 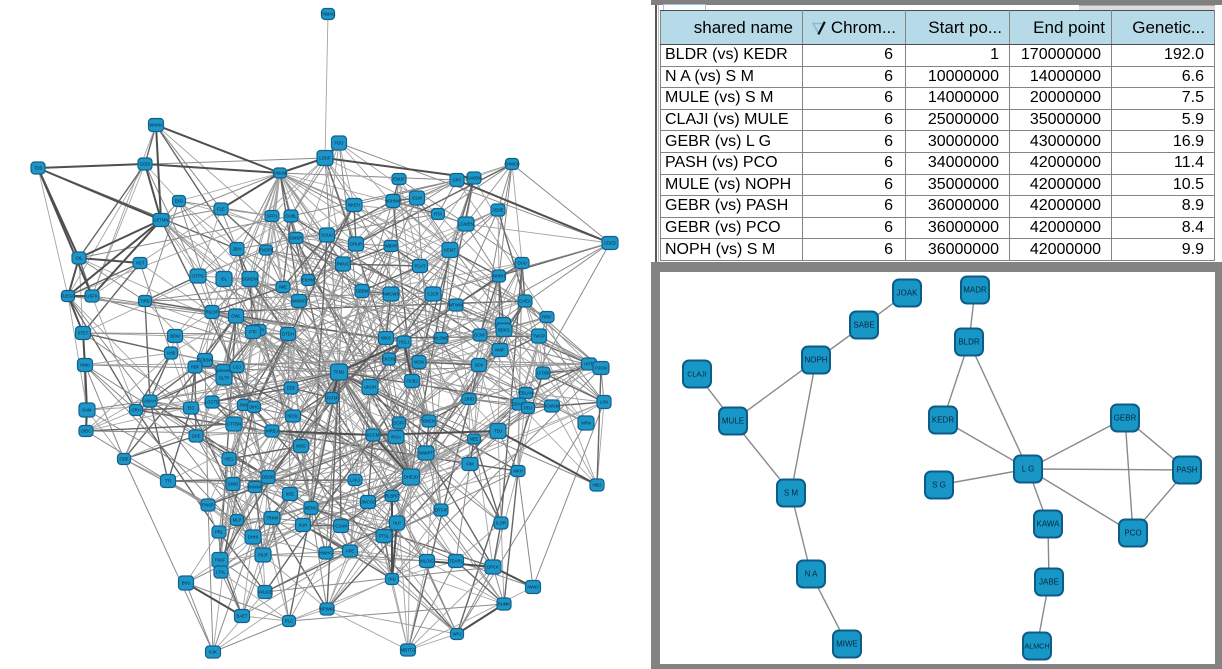 I want to click on svg-text: UETMN, so click(x=161, y=220).